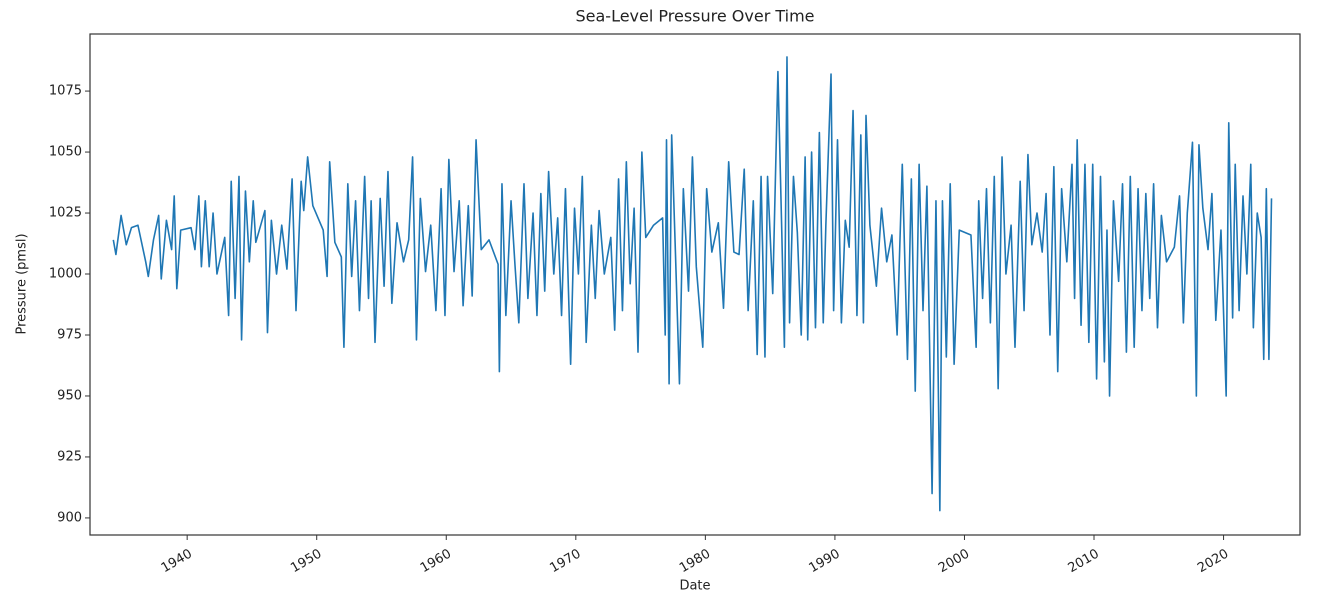 The image size is (1332, 595). I want to click on y-tick-label: 975, so click(69, 334).